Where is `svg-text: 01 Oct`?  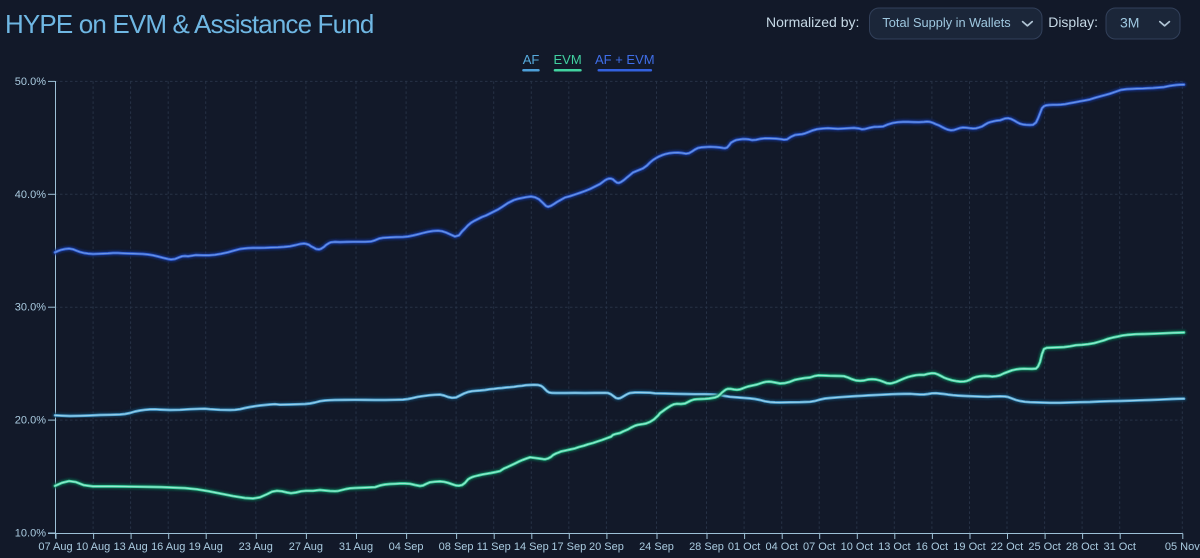 svg-text: 01 Oct is located at coordinates (744, 547).